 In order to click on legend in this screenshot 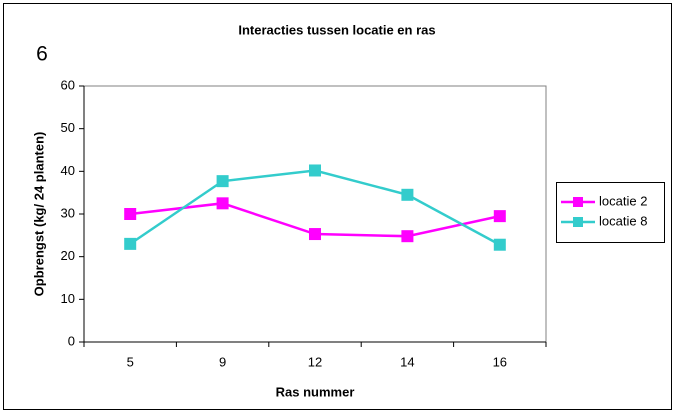, I will do `click(610, 212)`.